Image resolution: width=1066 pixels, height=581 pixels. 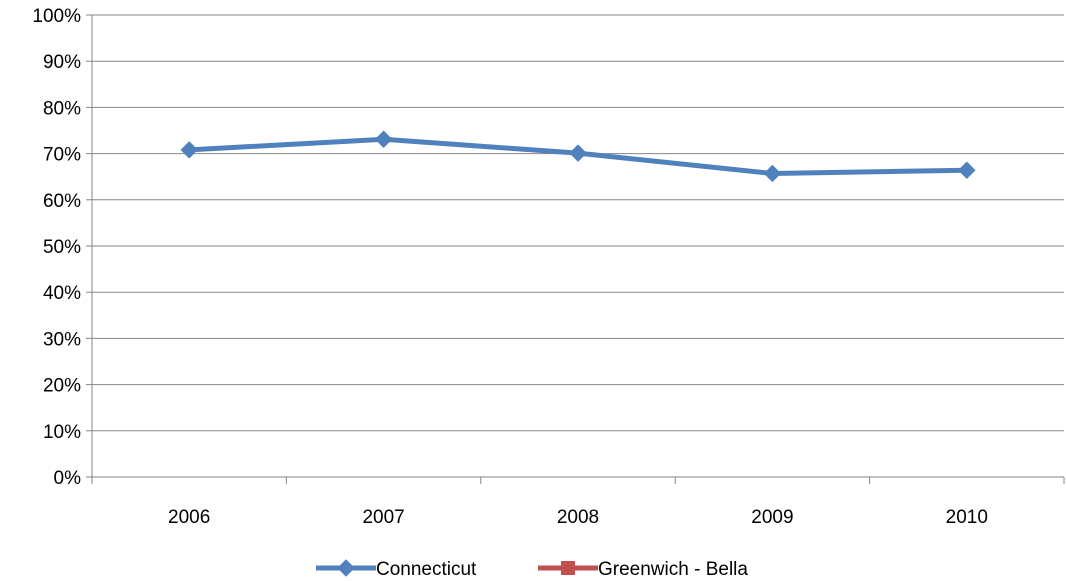 I want to click on y-tick-label: 60%, so click(x=62, y=201).